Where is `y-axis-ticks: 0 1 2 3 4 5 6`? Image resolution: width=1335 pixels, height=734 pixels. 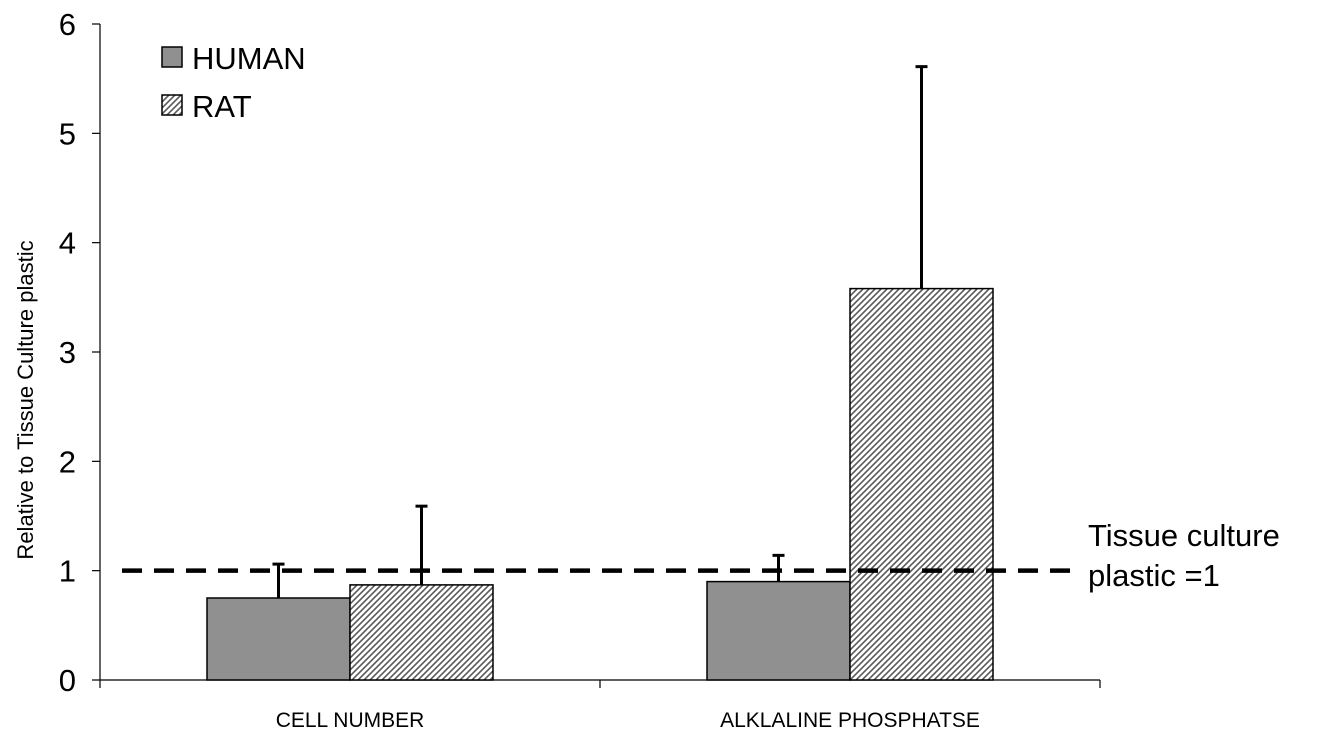 y-axis-ticks: 0 1 2 3 4 5 6 is located at coordinates (79, 352).